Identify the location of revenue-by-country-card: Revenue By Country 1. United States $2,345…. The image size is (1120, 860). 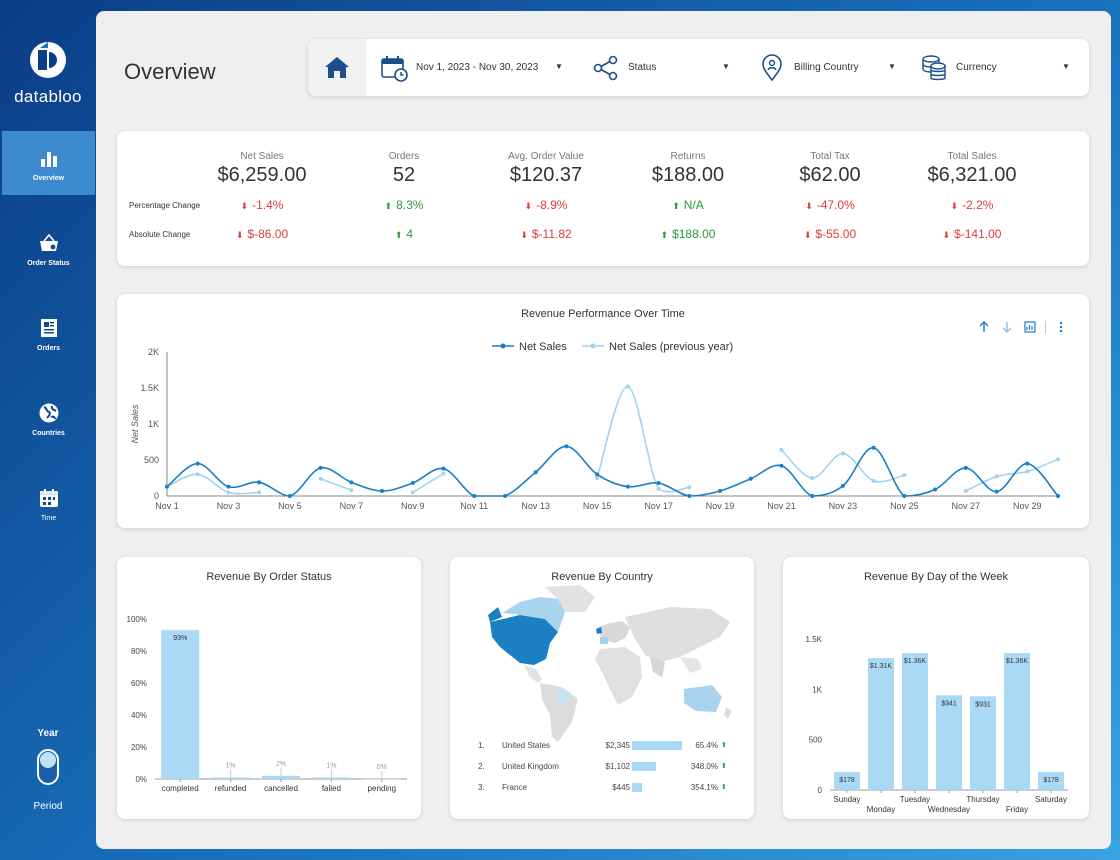
(602, 688).